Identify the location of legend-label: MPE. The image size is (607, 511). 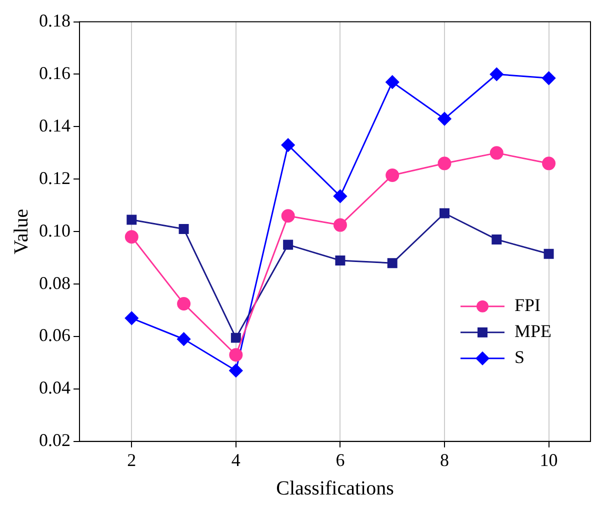
(533, 331).